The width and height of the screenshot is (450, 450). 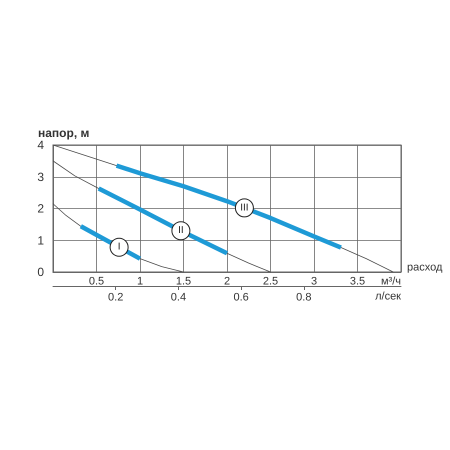 I want to click on y-tick-label: 3, so click(x=40, y=177).